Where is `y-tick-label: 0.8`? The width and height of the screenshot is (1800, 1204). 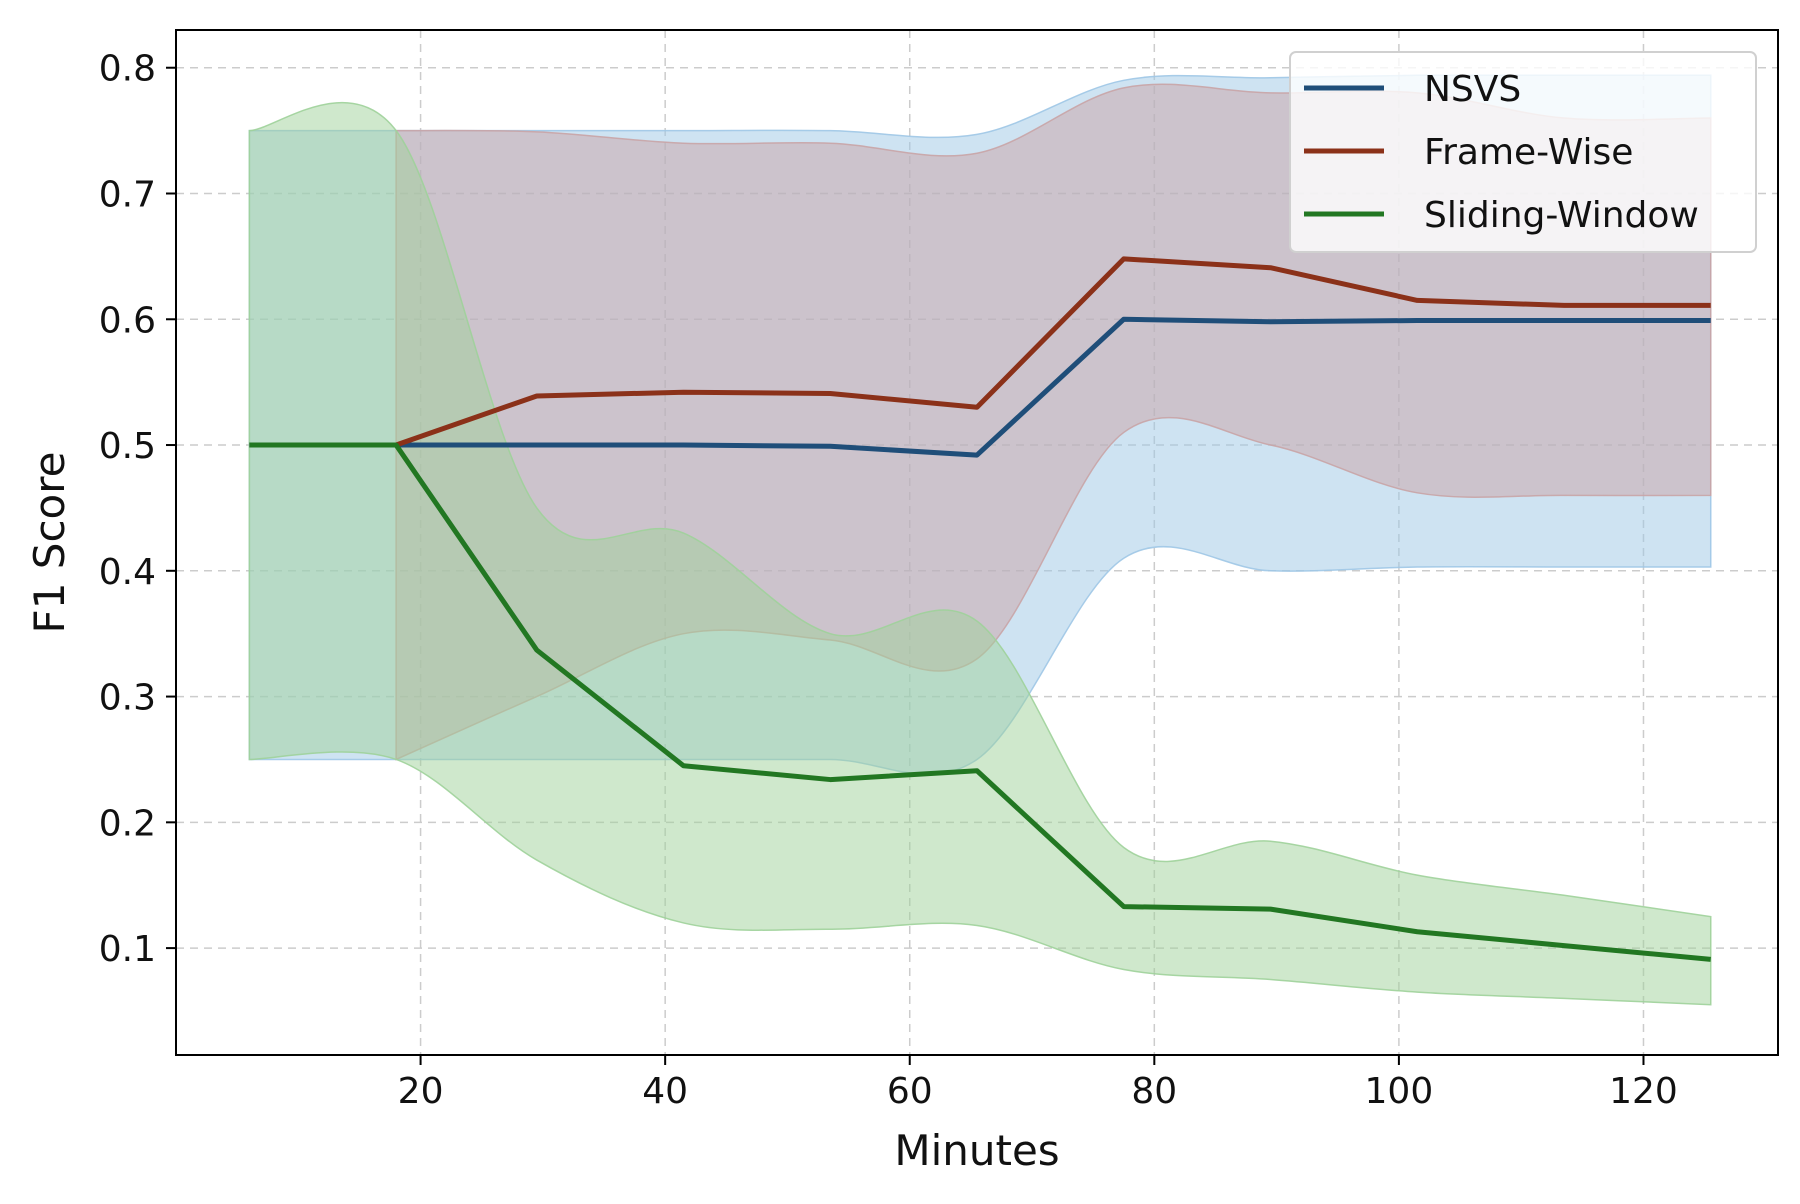
y-tick-label: 0.8 is located at coordinates (127, 69).